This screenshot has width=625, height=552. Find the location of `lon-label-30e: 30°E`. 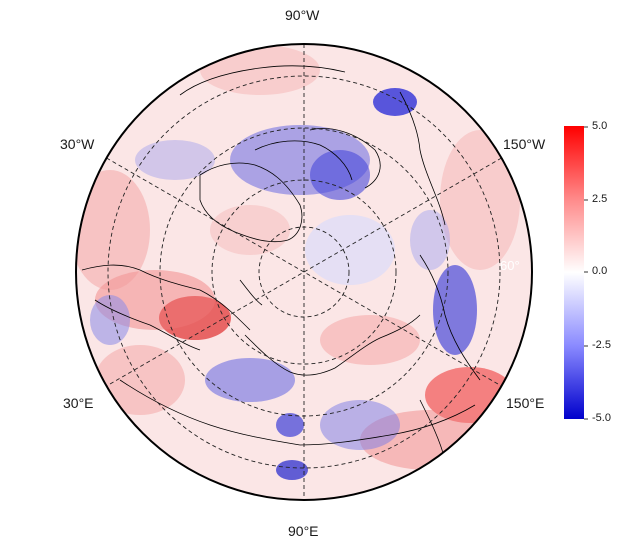

lon-label-30e: 30°E is located at coordinates (78, 403).